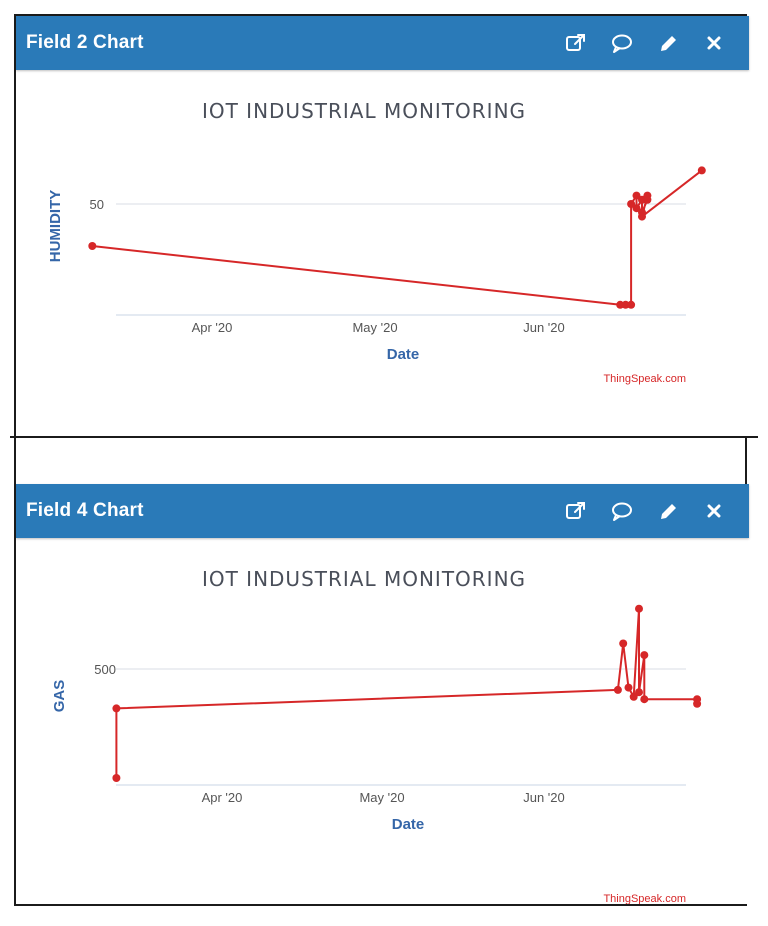  What do you see at coordinates (382, 511) in the screenshot?
I see `panel-header: Field 4 Chart` at bounding box center [382, 511].